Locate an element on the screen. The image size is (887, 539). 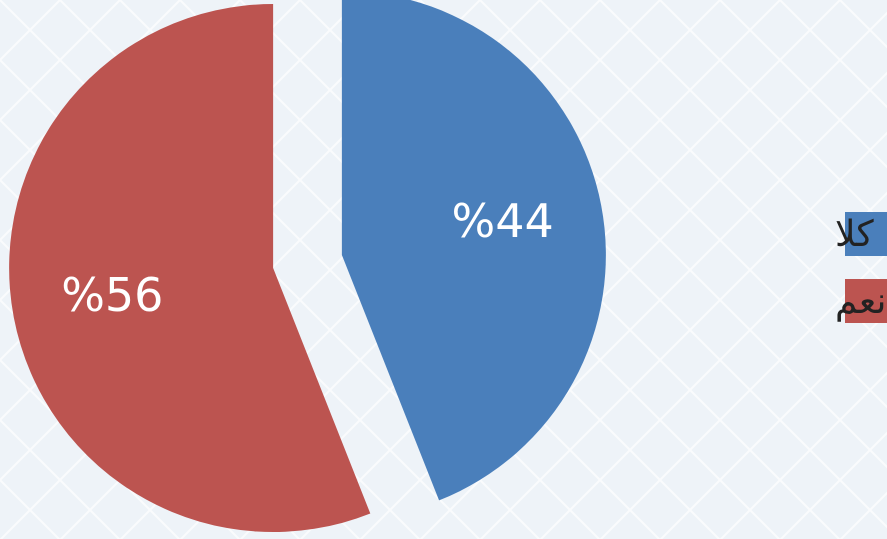
legend-label: نعم is located at coordinates (860, 301).